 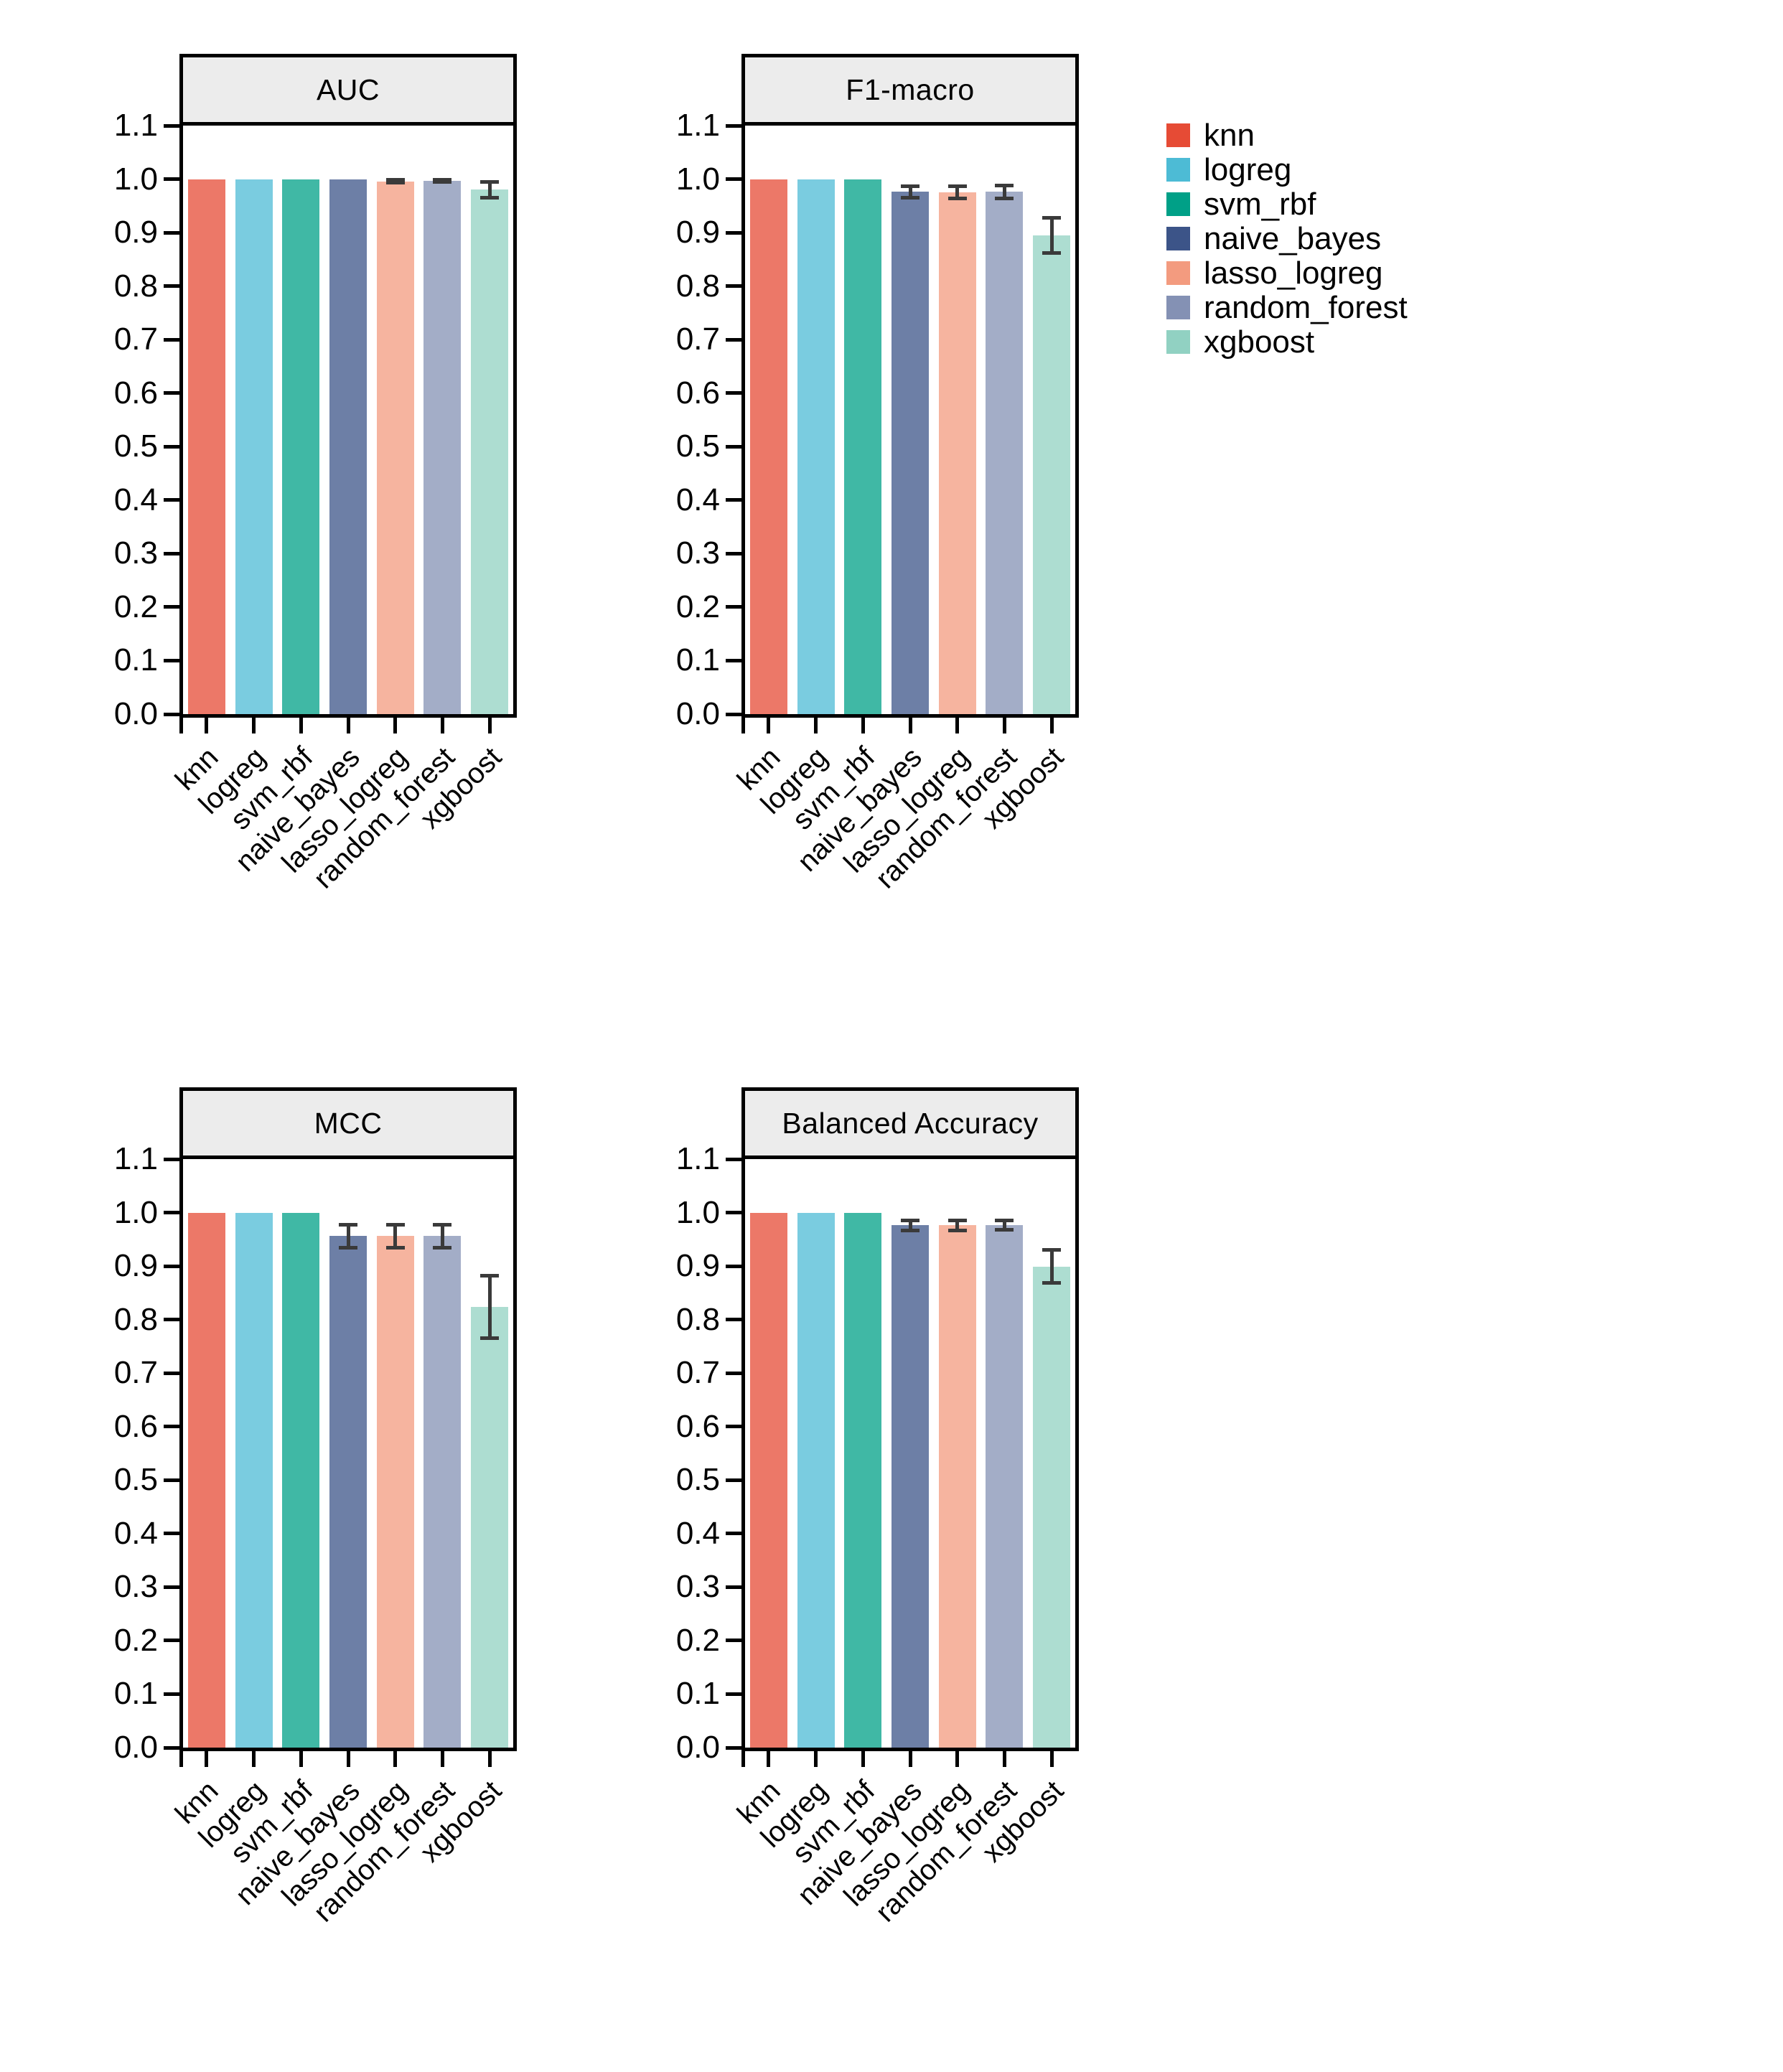 I want to click on legend-item-lasso_logreg: lasso_logreg, so click(x=1287, y=273).